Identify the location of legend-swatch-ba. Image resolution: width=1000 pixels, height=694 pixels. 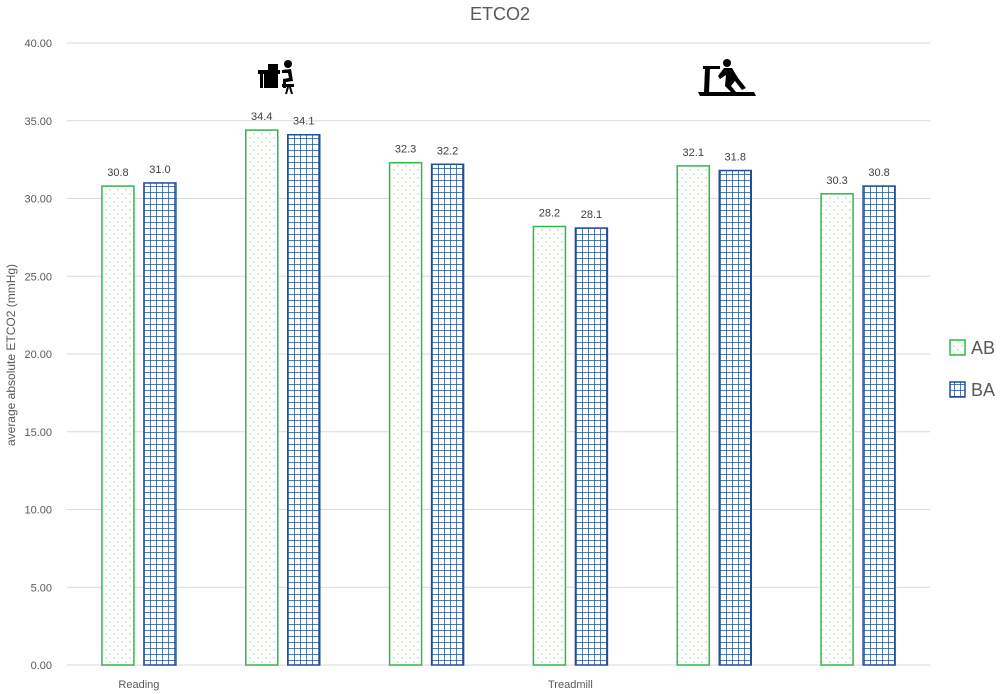
(957, 389).